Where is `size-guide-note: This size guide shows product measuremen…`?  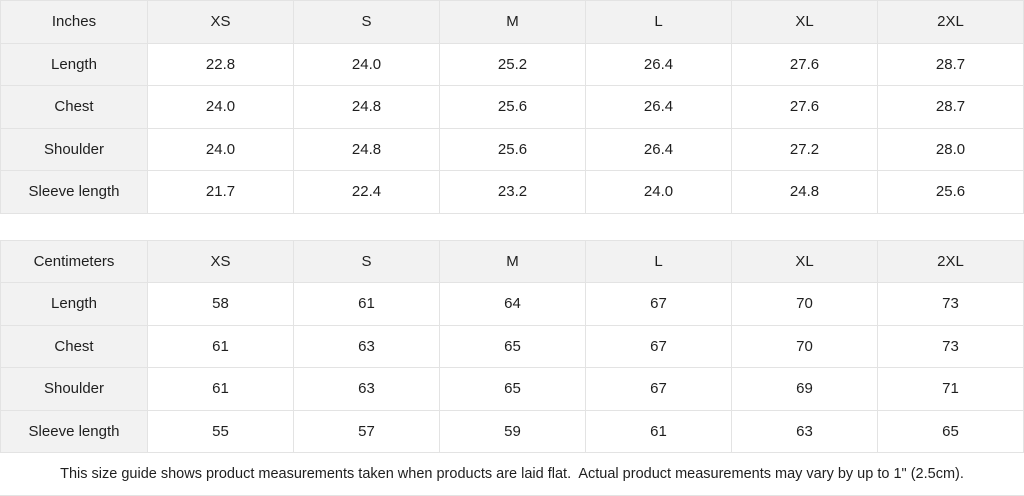
size-guide-note: This size guide shows product measuremen… is located at coordinates (512, 474).